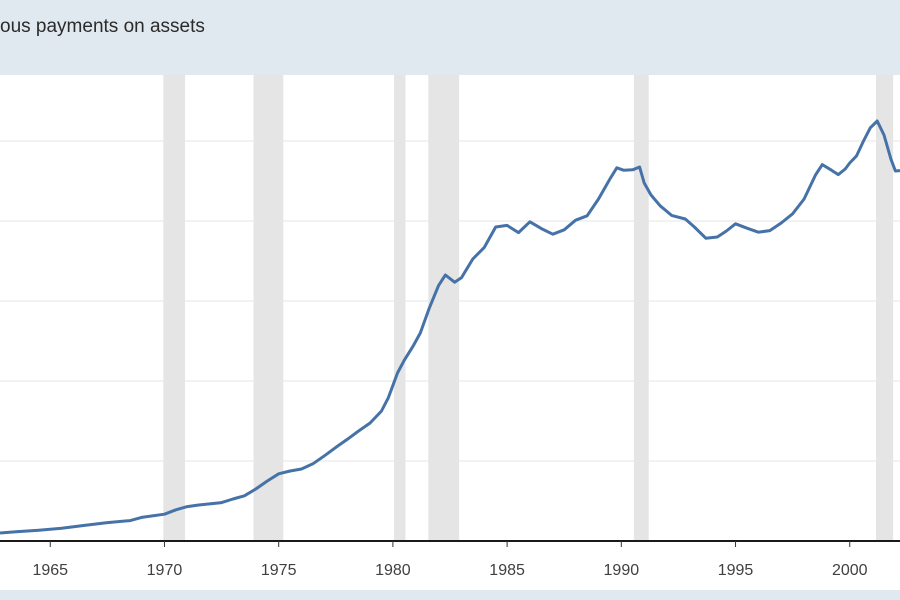 The image size is (900, 600). Describe the element at coordinates (622, 570) in the screenshot. I see `x-tick-label: 1990` at that location.